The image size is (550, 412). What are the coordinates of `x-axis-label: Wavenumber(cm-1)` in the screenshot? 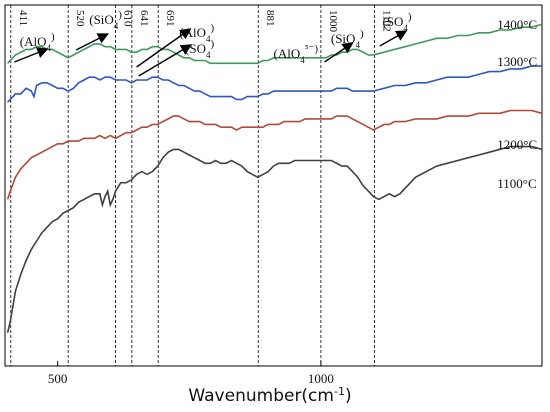 It's located at (269, 396).